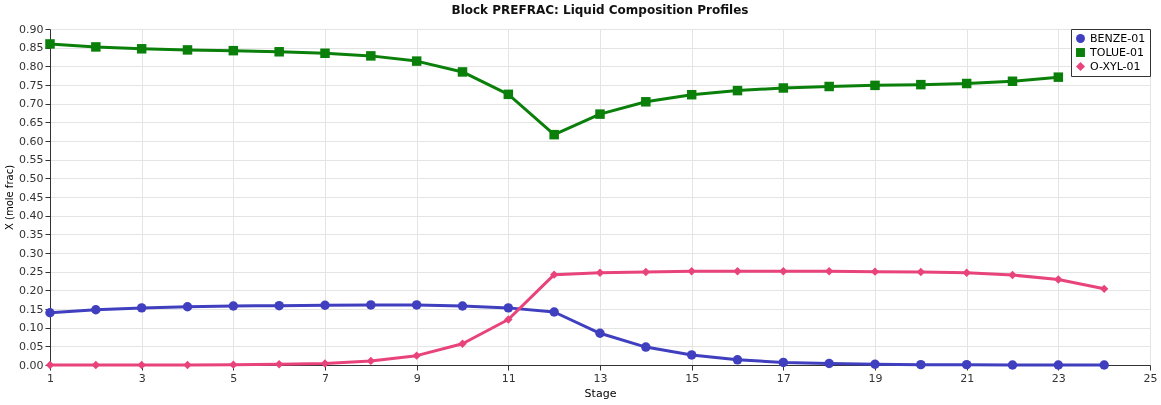 The image size is (1161, 405). What do you see at coordinates (31, 29) in the screenshot?
I see `y-tick-label: 0.90` at bounding box center [31, 29].